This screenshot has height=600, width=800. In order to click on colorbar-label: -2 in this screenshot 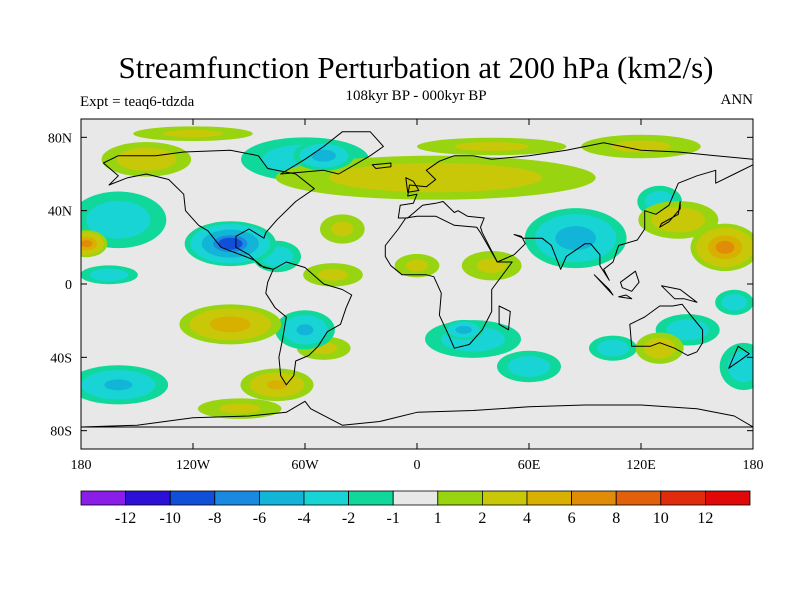, I will do `click(348, 518)`.